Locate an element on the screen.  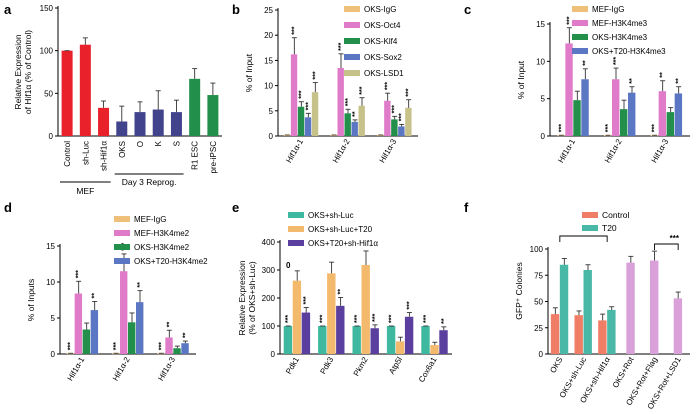
f-legend-label: Control is located at coordinates (616, 215).